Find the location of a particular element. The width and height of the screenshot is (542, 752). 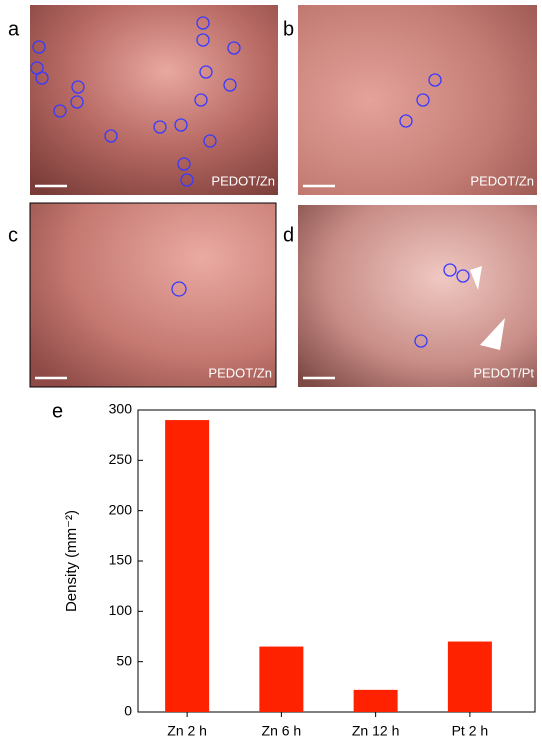

x-tick-label: Zn 12 h is located at coordinates (375, 731).